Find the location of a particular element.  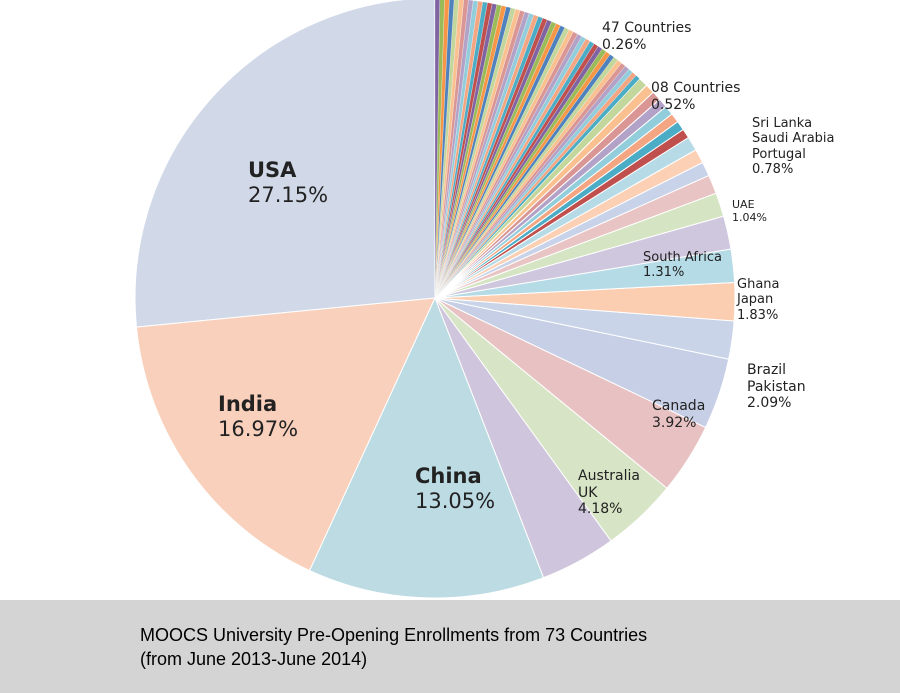

data-label-brazil-pakistan: Brazil Pakistan 2.09% is located at coordinates (776, 387).